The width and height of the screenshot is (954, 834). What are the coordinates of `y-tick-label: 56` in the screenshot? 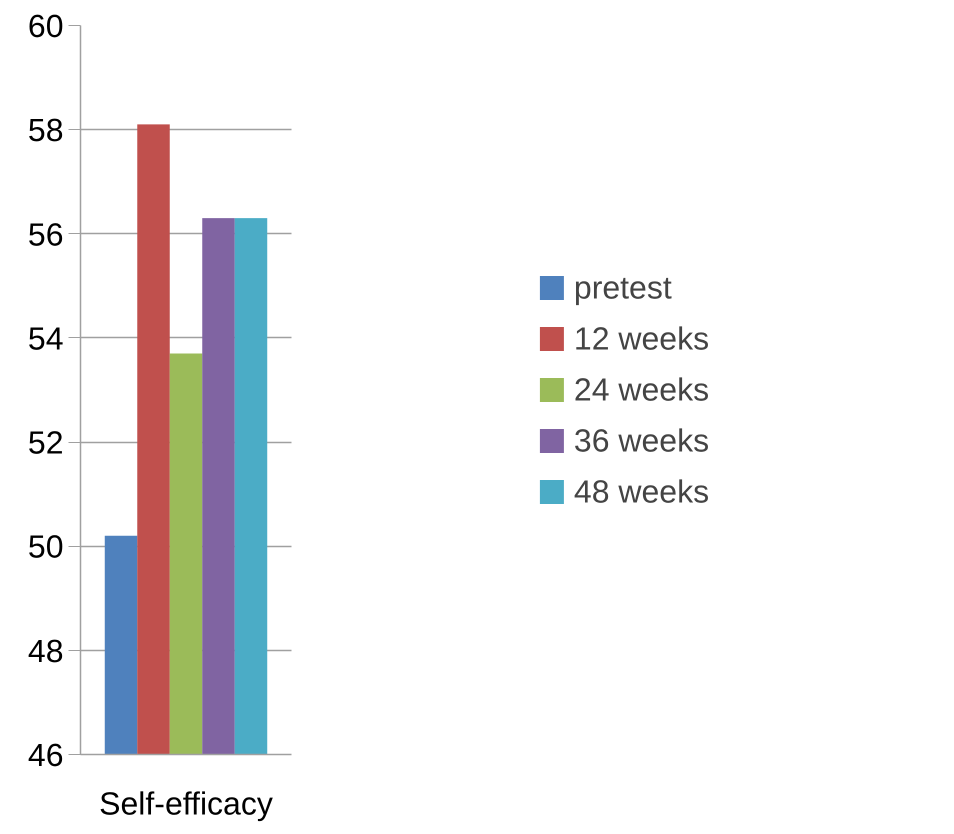 It's located at (46, 234).